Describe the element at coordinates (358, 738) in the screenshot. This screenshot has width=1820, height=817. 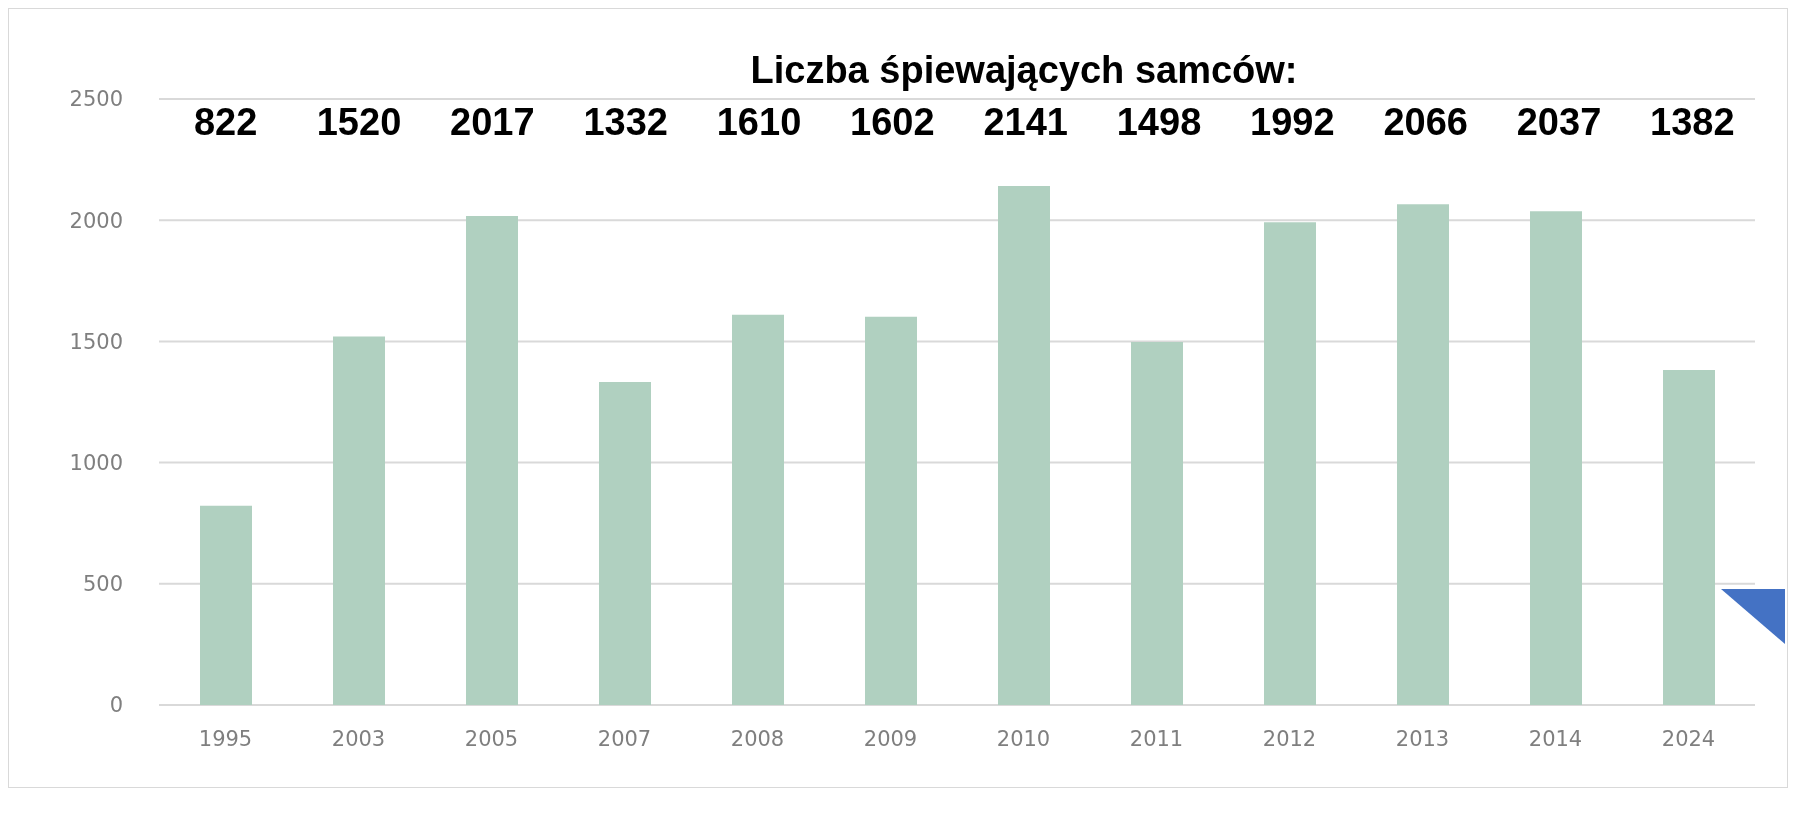
I see `x-tick-label: 2003` at that location.